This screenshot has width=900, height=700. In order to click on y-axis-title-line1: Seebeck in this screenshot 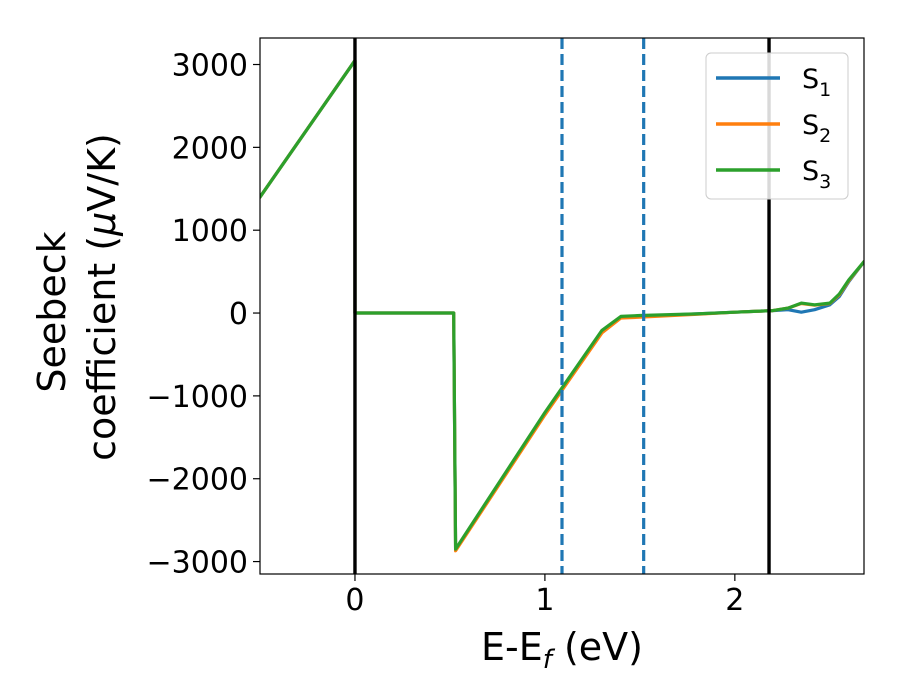, I will do `click(52, 311)`.